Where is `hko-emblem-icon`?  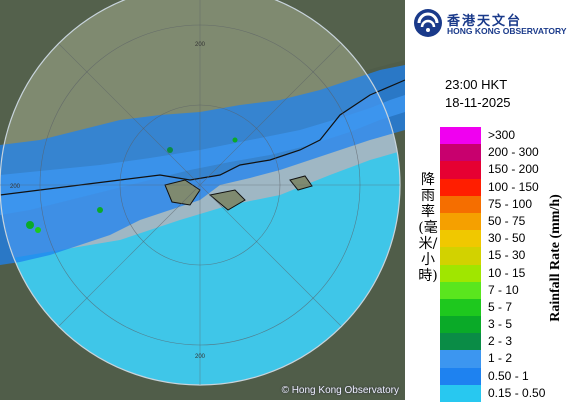
hko-emblem-icon is located at coordinates (428, 23).